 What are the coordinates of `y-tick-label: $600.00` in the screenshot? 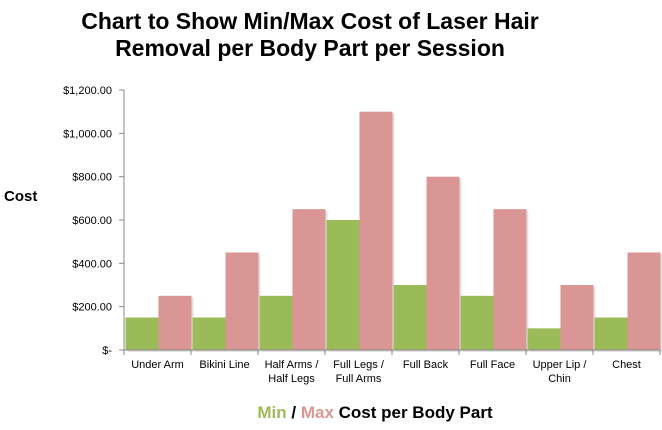 It's located at (92, 221).